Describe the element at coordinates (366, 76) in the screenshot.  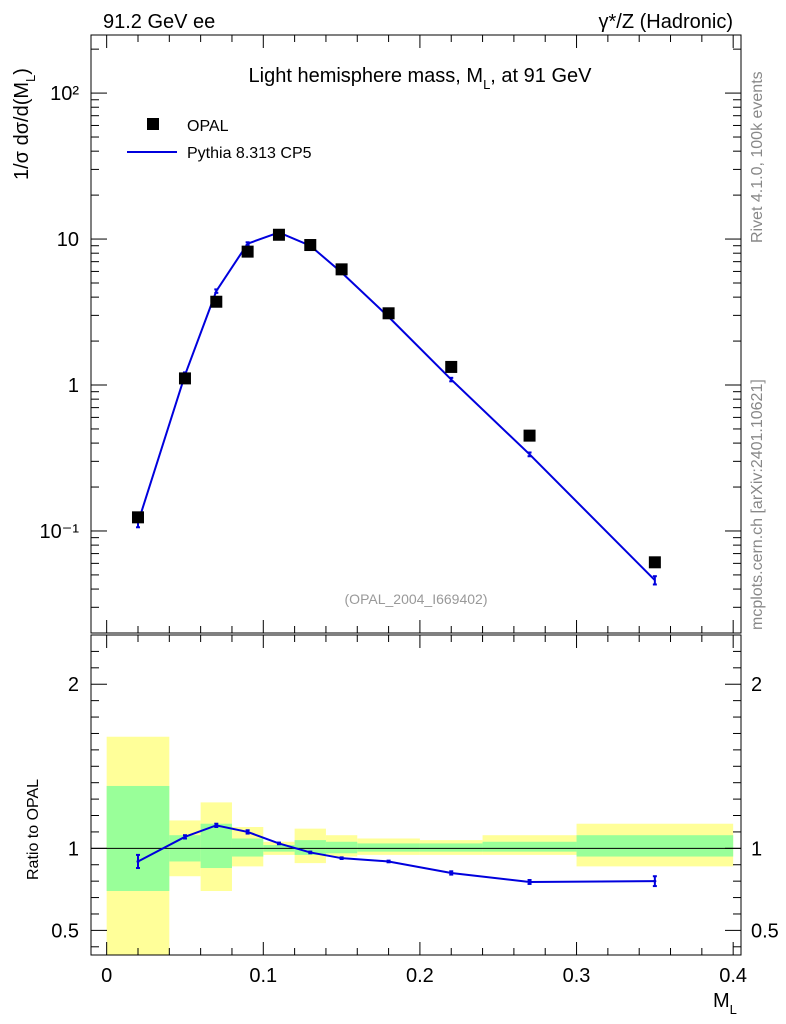
I see `title-part-a: Light hemisphere mass, M` at that location.